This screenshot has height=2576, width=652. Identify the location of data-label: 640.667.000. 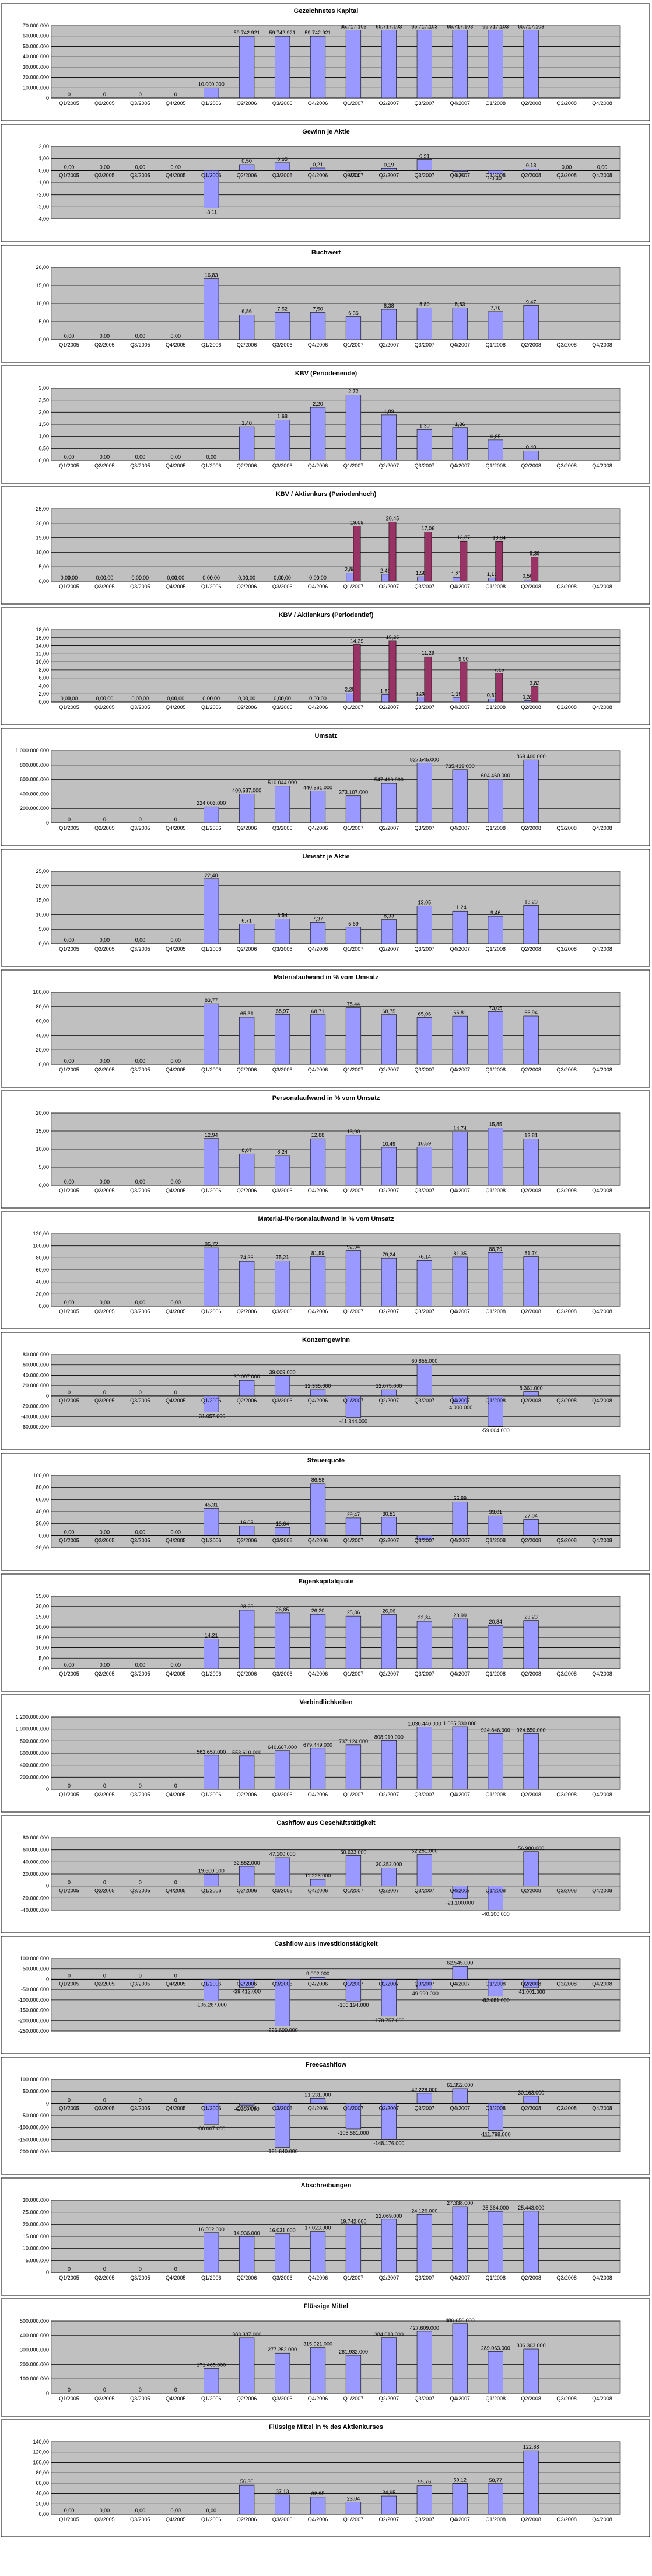
(282, 1747).